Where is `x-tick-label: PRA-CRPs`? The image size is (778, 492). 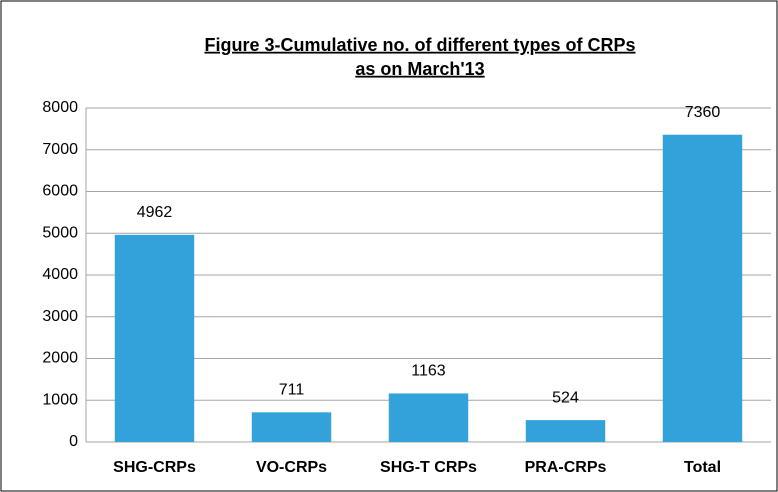 x-tick-label: PRA-CRPs is located at coordinates (566, 467).